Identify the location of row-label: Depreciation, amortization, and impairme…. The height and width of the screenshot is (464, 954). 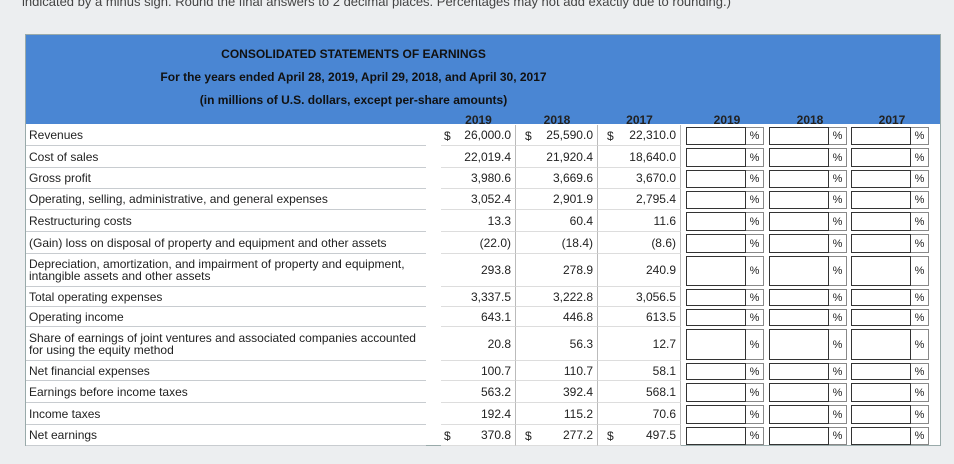
(226, 270).